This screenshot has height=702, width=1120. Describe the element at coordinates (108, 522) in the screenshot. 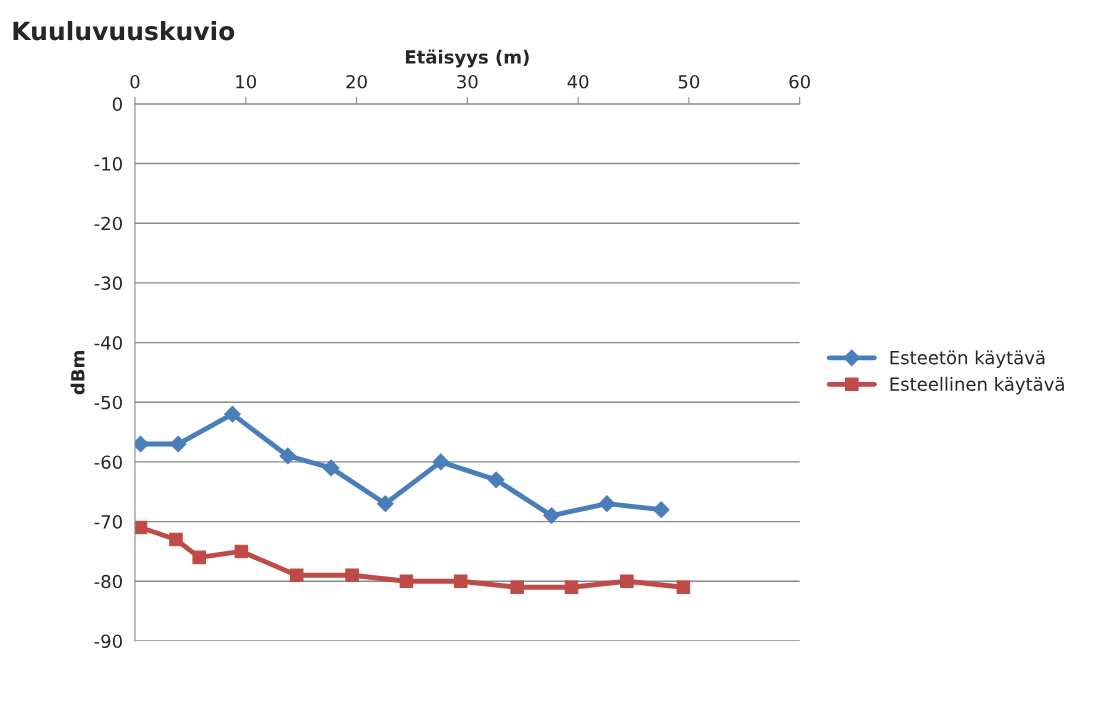

I see `y-tick-label: -70` at that location.